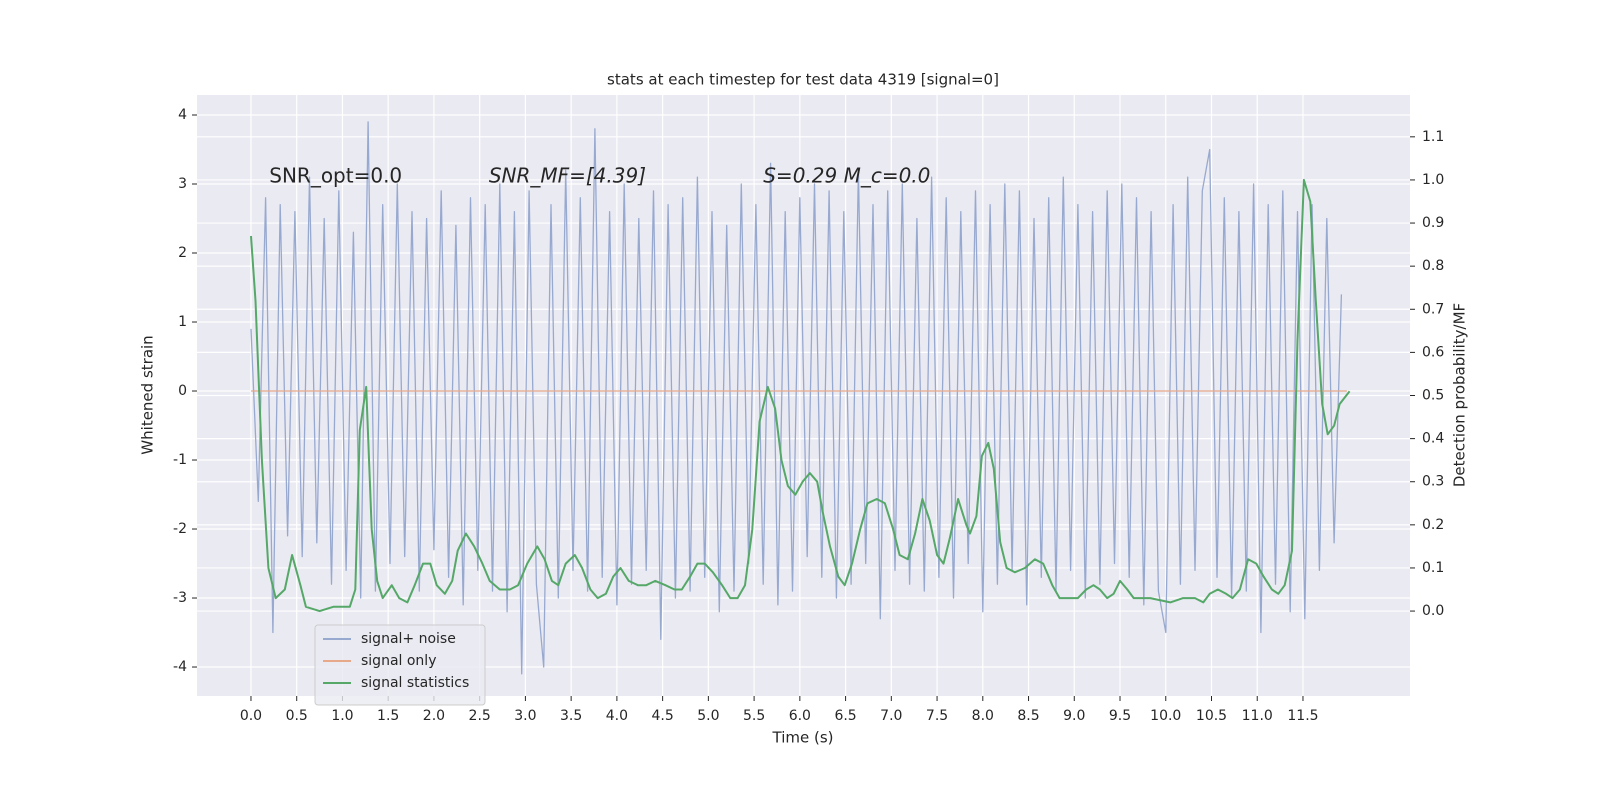 This screenshot has height=804, width=1600. Describe the element at coordinates (1074, 716) in the screenshot. I see `x-tick-label: 9.0` at that location.